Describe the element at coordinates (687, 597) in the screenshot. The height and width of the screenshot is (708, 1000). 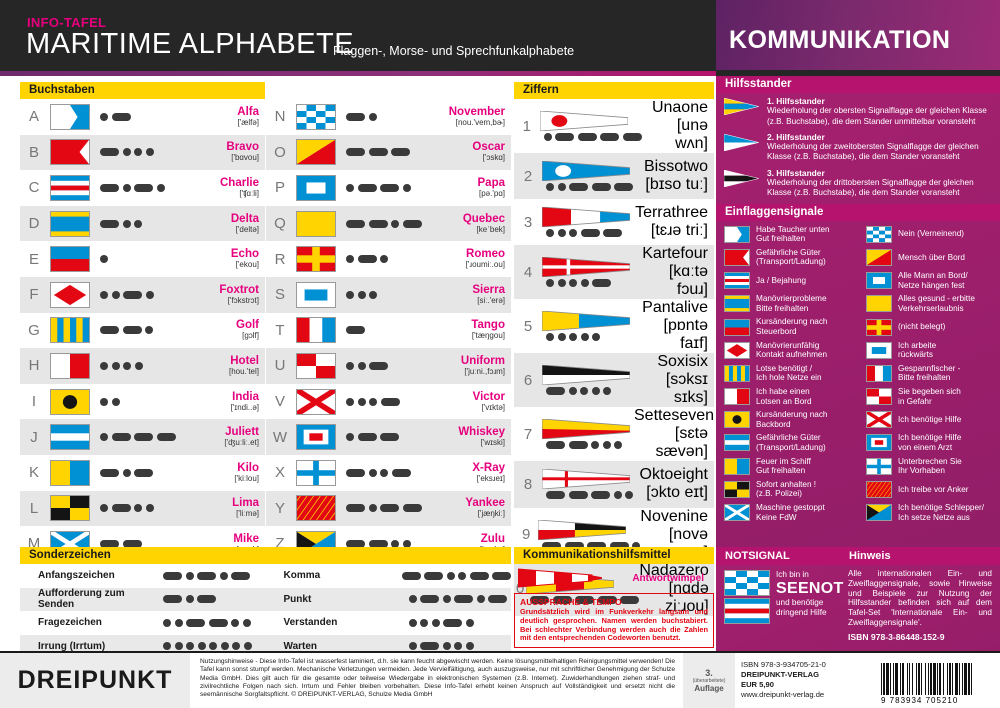
I see `number-phonetic: [nɑdə ziːɹou]` at that location.